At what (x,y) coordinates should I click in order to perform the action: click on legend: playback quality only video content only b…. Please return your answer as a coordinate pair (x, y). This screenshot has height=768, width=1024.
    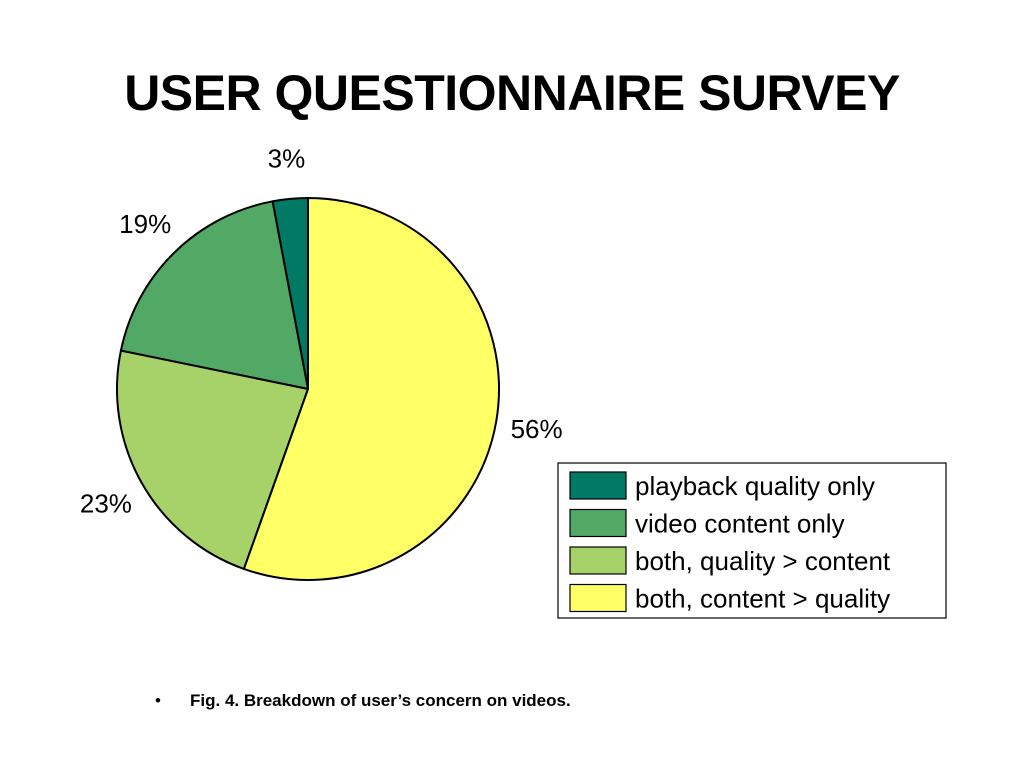
    Looking at the image, I should click on (752, 540).